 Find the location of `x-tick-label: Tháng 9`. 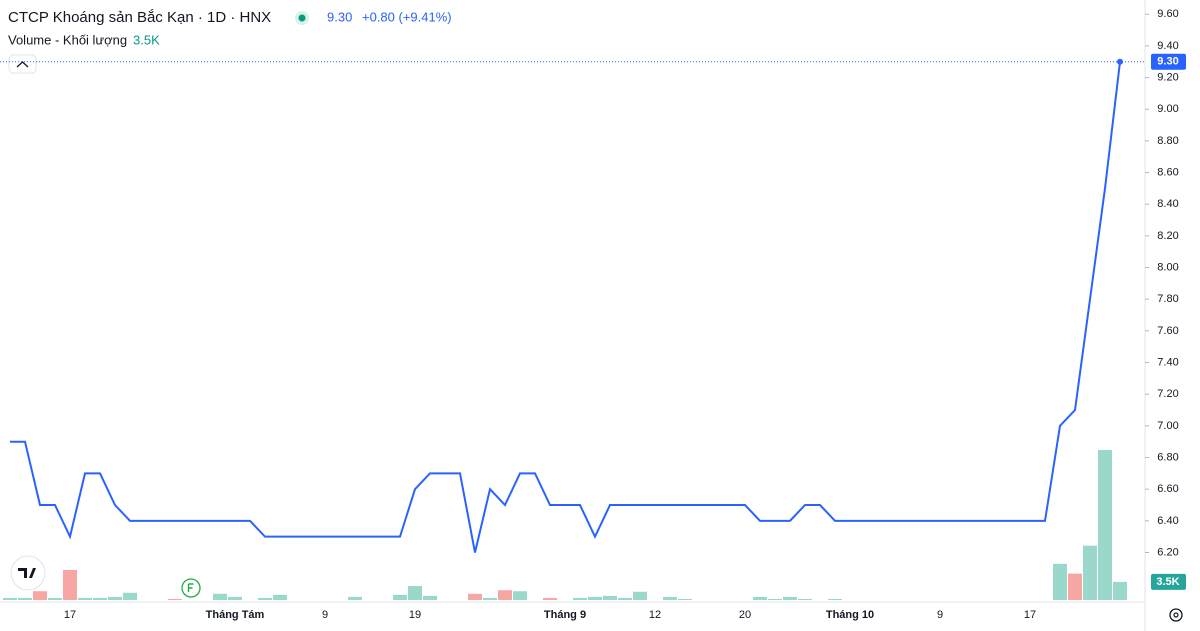

x-tick-label: Tháng 9 is located at coordinates (565, 615).